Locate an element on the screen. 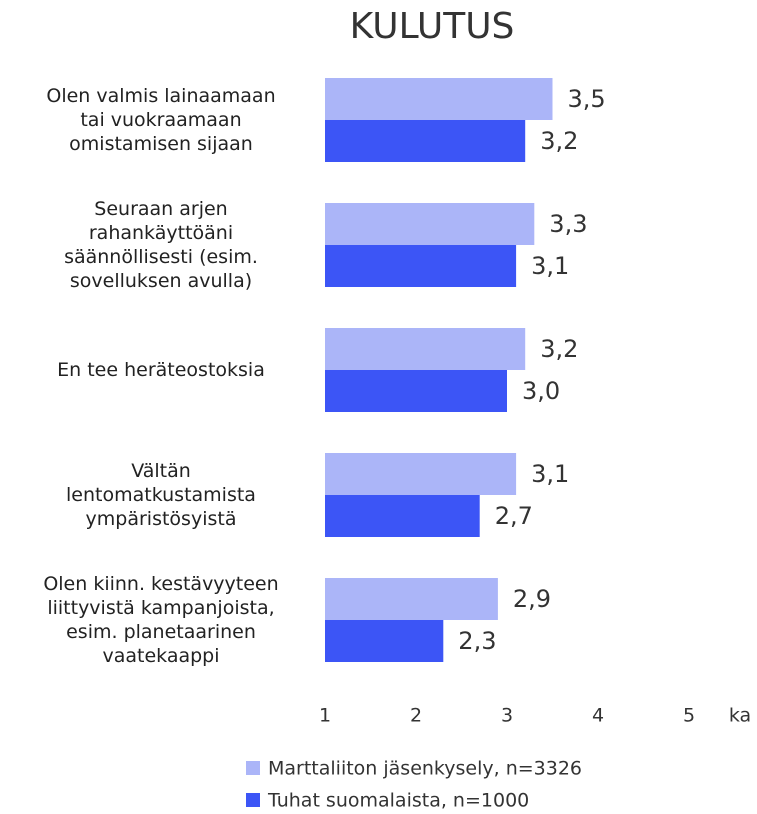  value-label: 2,7 is located at coordinates (514, 516).